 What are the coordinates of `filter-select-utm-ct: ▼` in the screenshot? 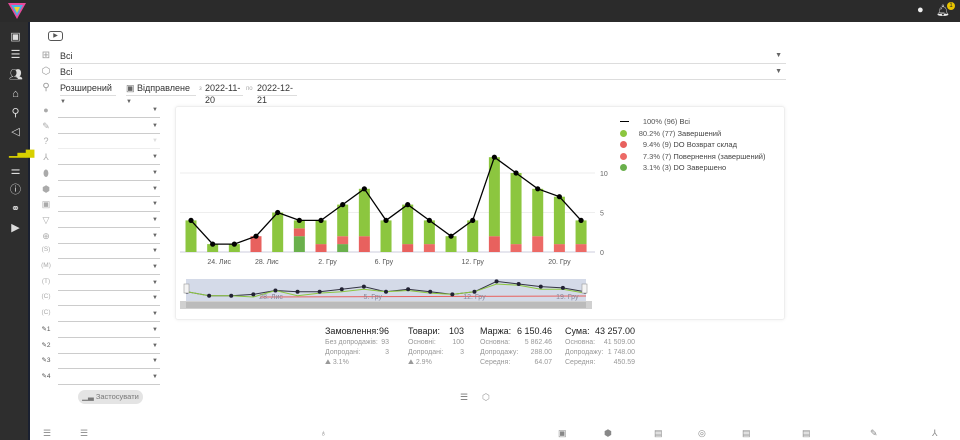 It's located at (109, 300).